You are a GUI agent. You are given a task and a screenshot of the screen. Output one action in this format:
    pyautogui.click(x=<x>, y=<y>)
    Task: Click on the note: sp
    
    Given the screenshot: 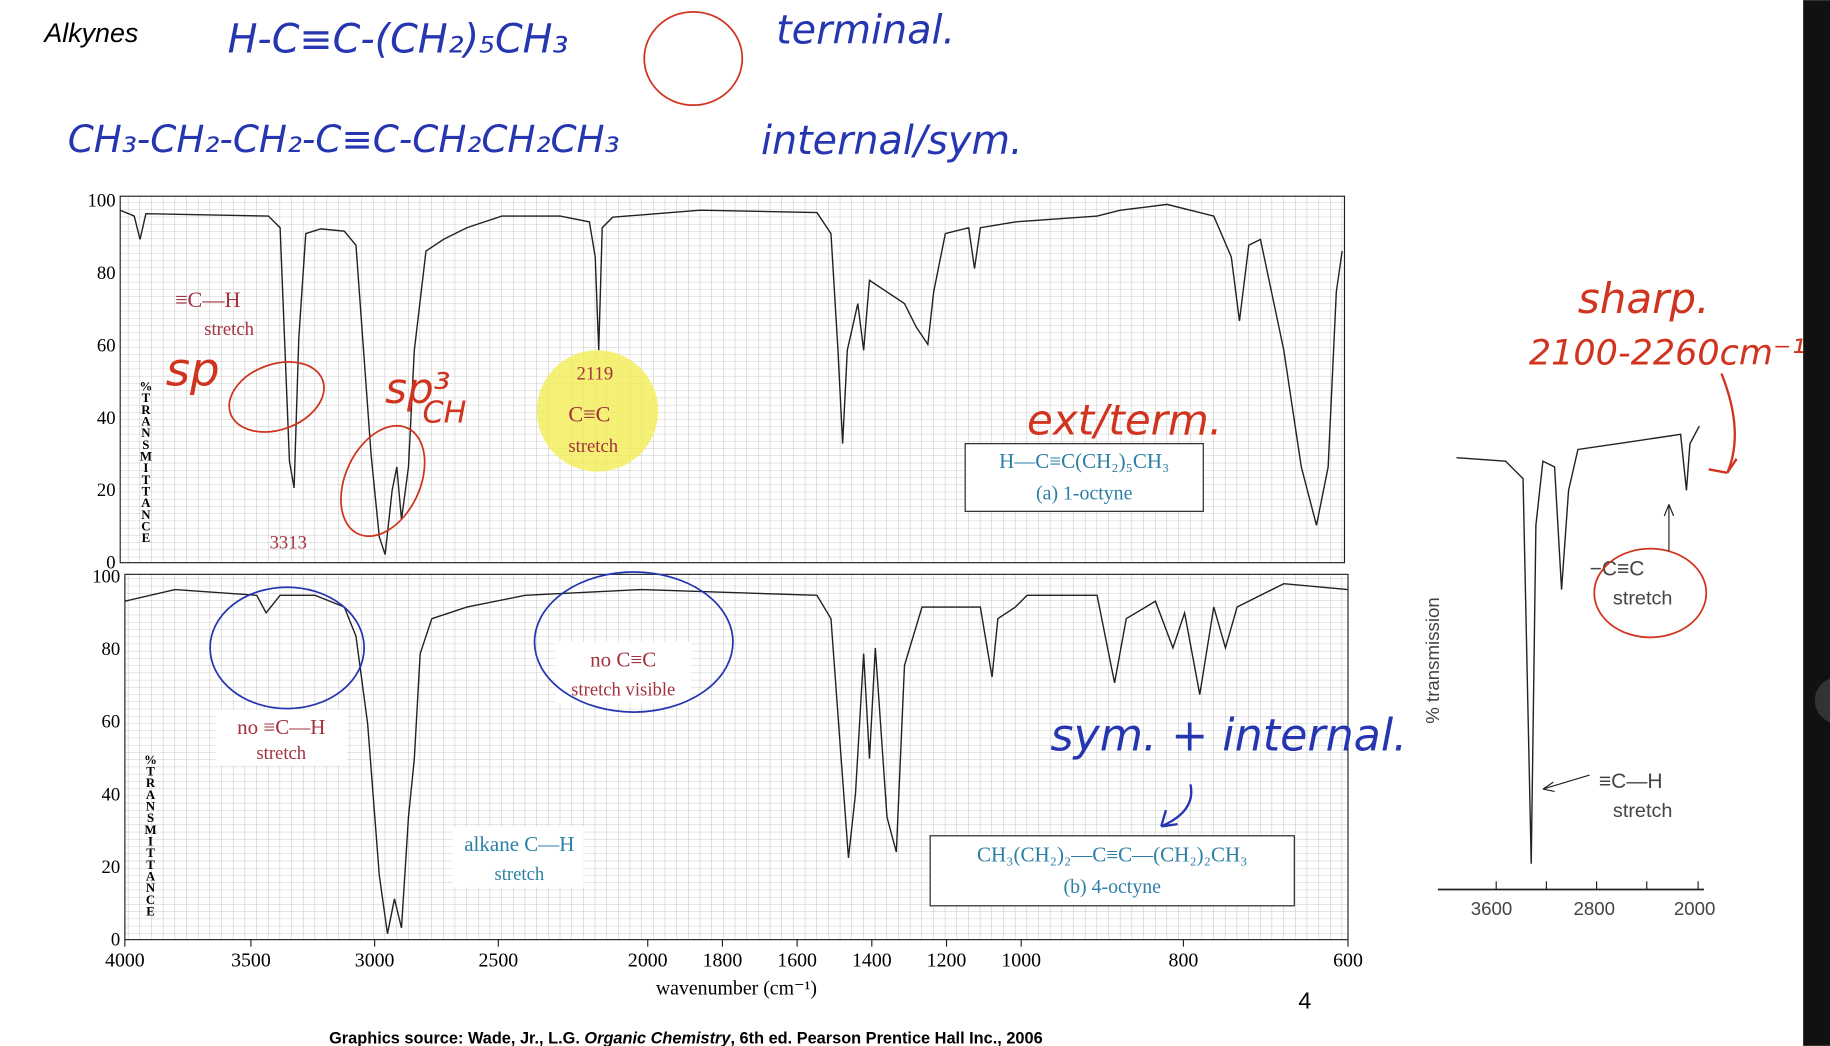 What is the action you would take?
    pyautogui.click(x=193, y=370)
    